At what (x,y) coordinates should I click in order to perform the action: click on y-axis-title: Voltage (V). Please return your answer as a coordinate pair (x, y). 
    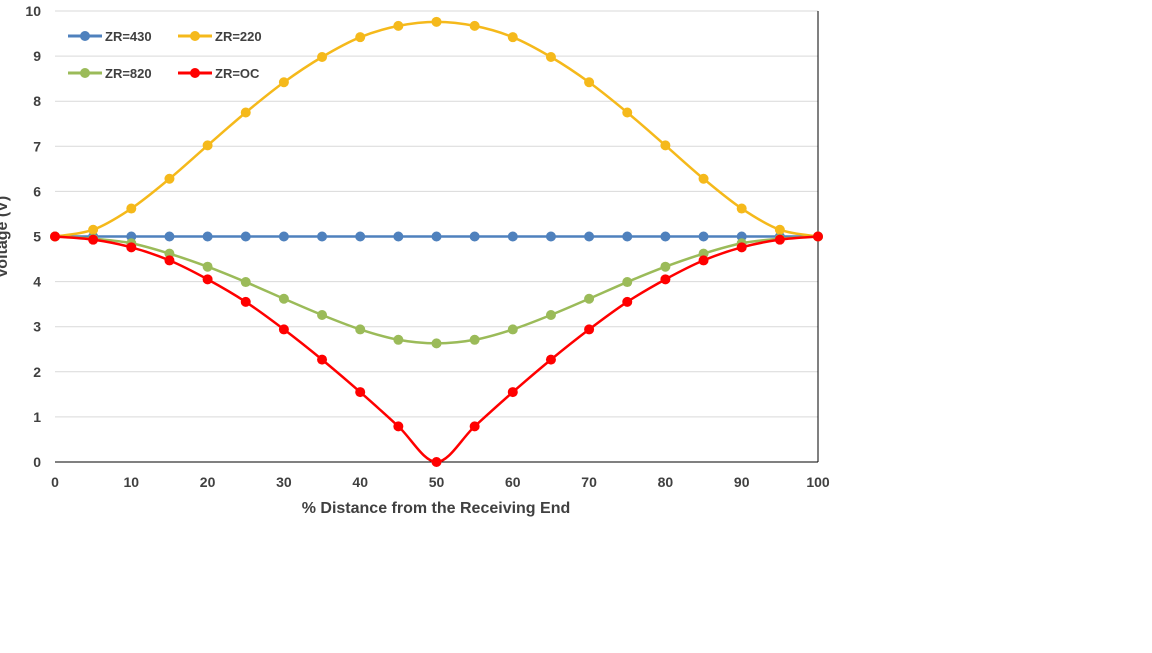
    Looking at the image, I should click on (5, 237).